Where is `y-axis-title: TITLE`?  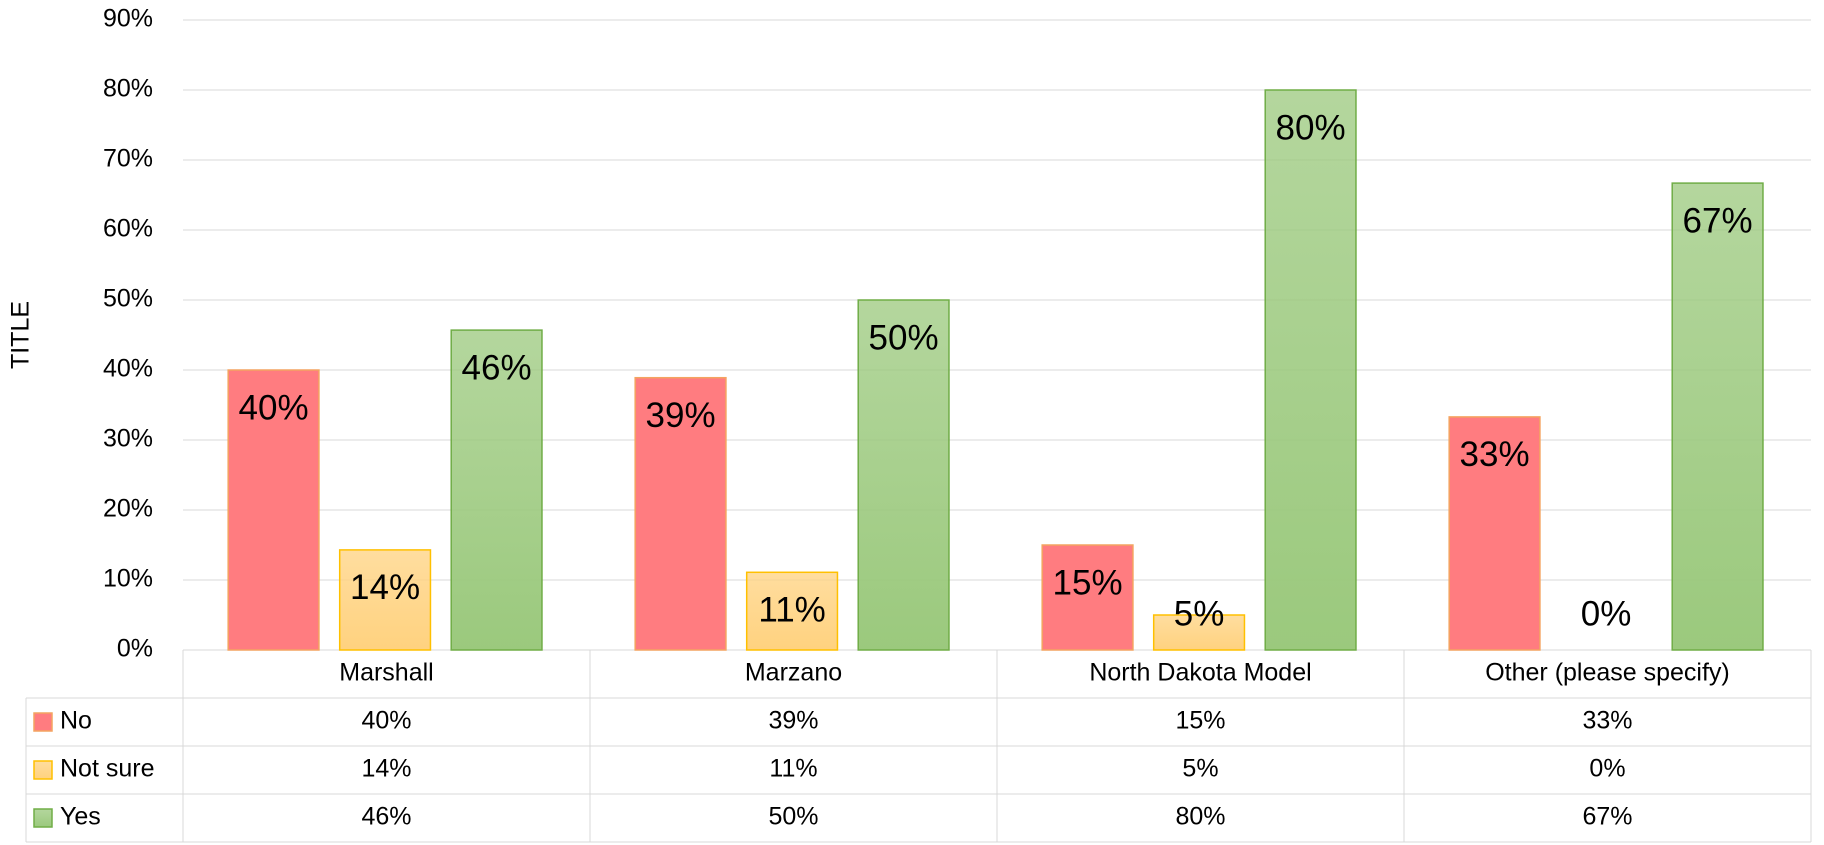 y-axis-title: TITLE is located at coordinates (21, 335).